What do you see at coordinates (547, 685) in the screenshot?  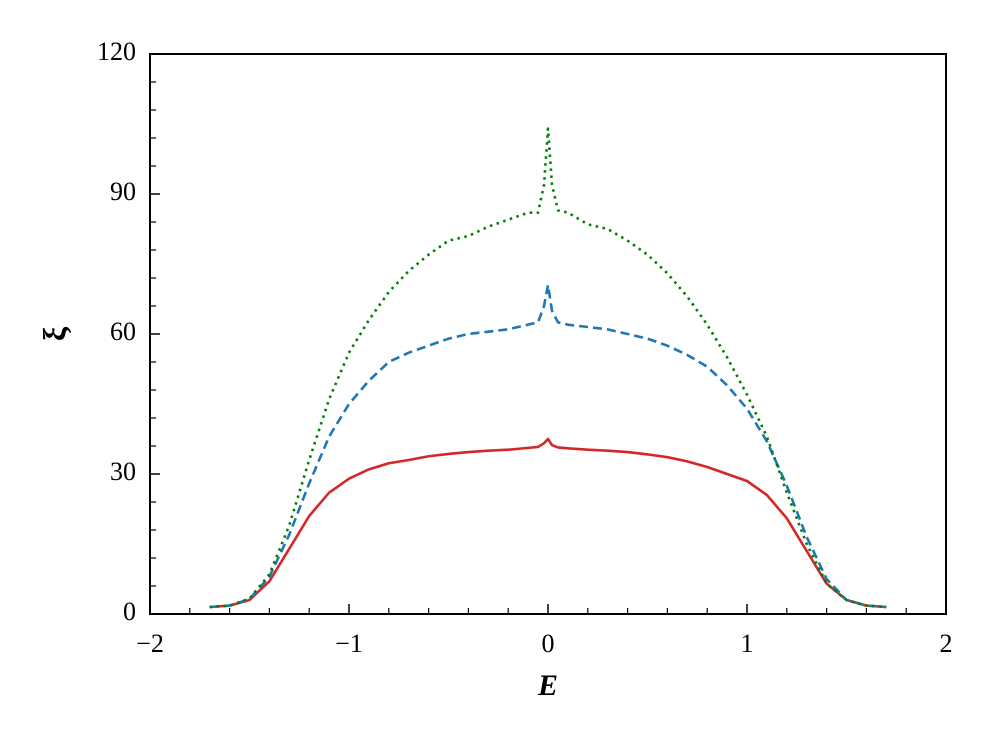 I see `x-axis-label: E` at bounding box center [547, 685].